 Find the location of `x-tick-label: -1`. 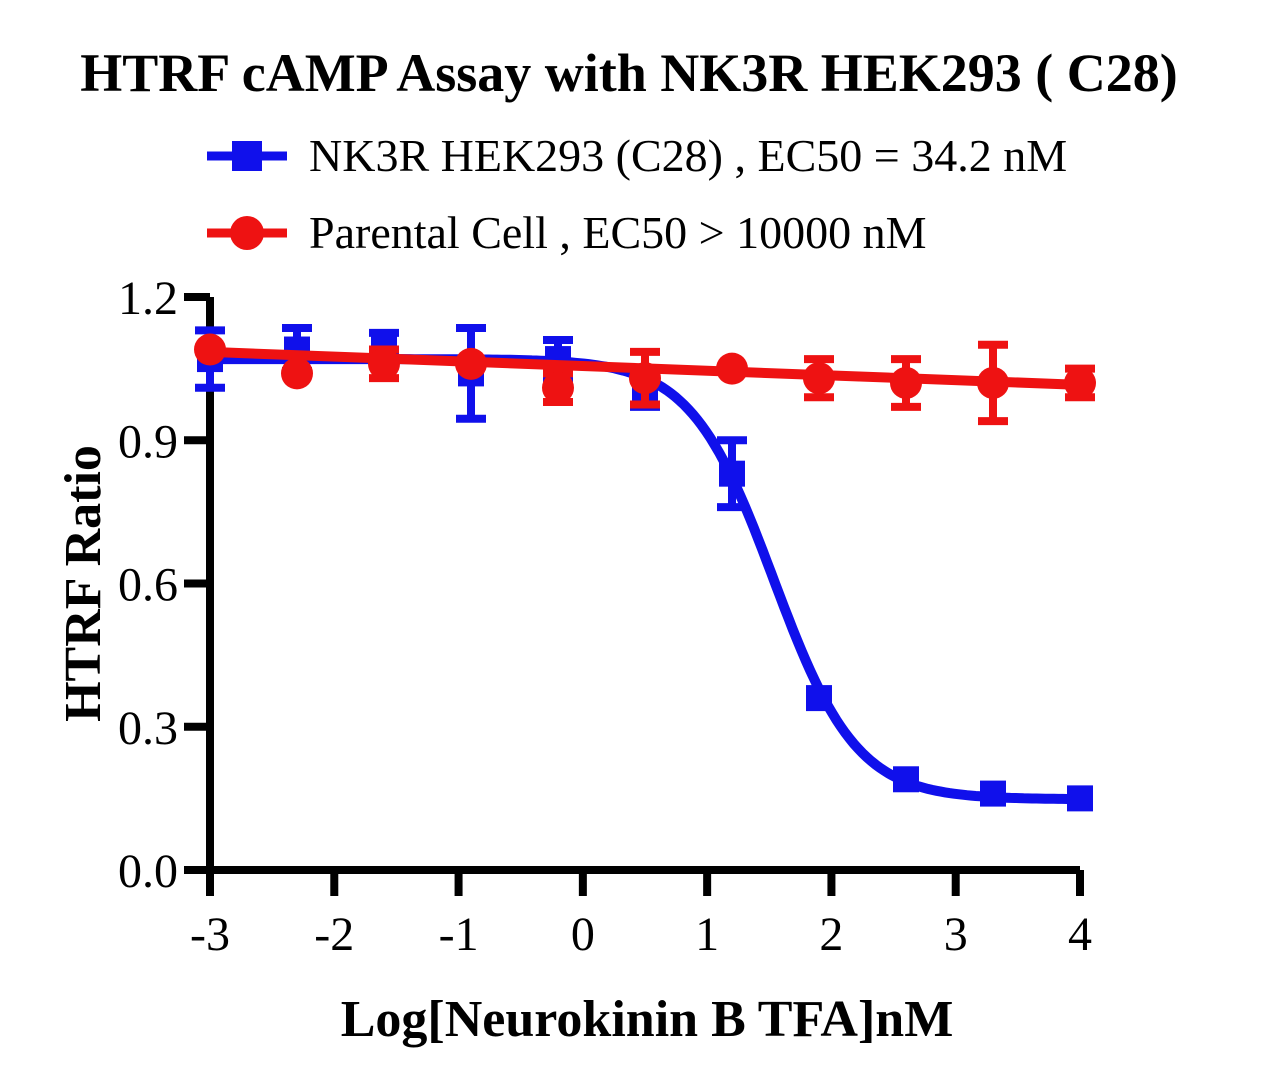

x-tick-label: -1 is located at coordinates (459, 934).